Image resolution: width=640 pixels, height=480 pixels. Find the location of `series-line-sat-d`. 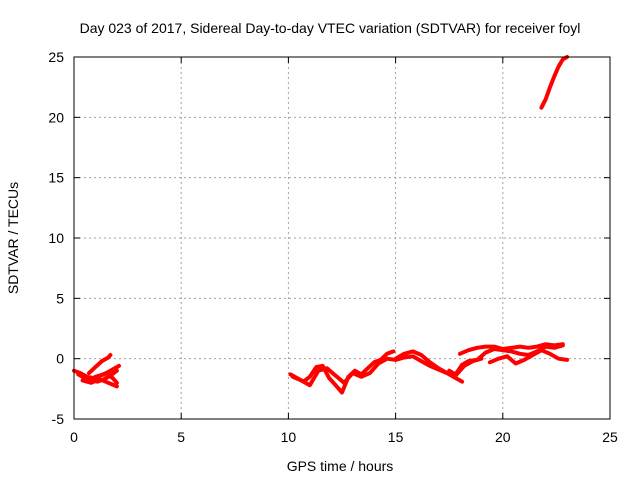

series-line-sat-d is located at coordinates (99, 383).